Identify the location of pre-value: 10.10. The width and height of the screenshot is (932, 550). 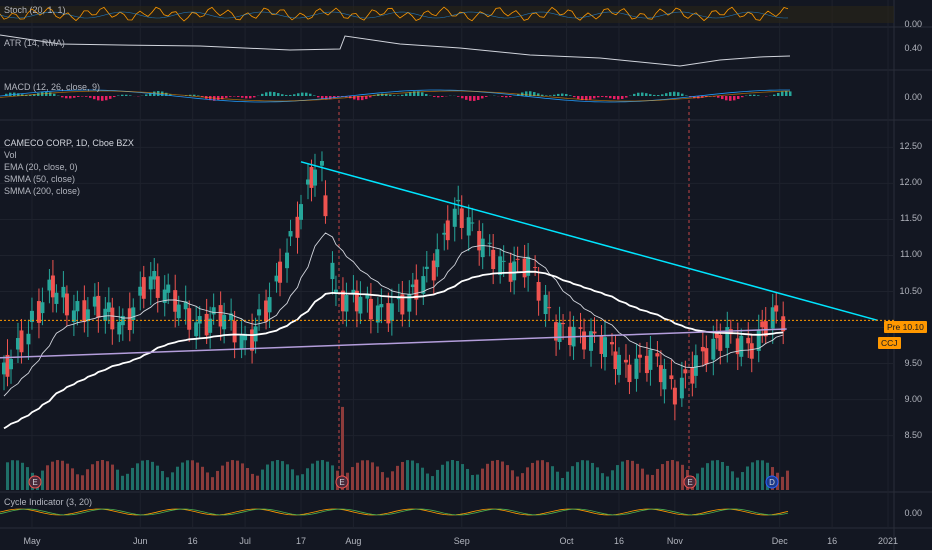
(913, 327).